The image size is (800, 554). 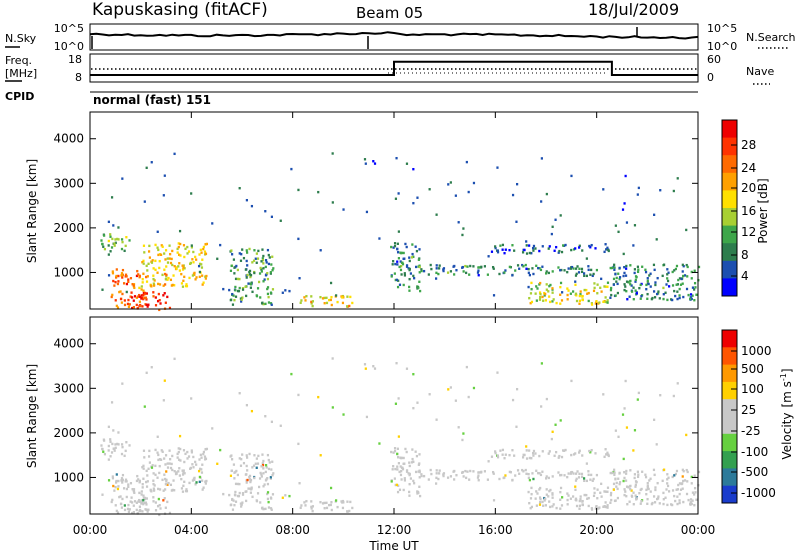 What do you see at coordinates (152, 100) in the screenshot?
I see `cpid-value: normal (fast) 151` at bounding box center [152, 100].